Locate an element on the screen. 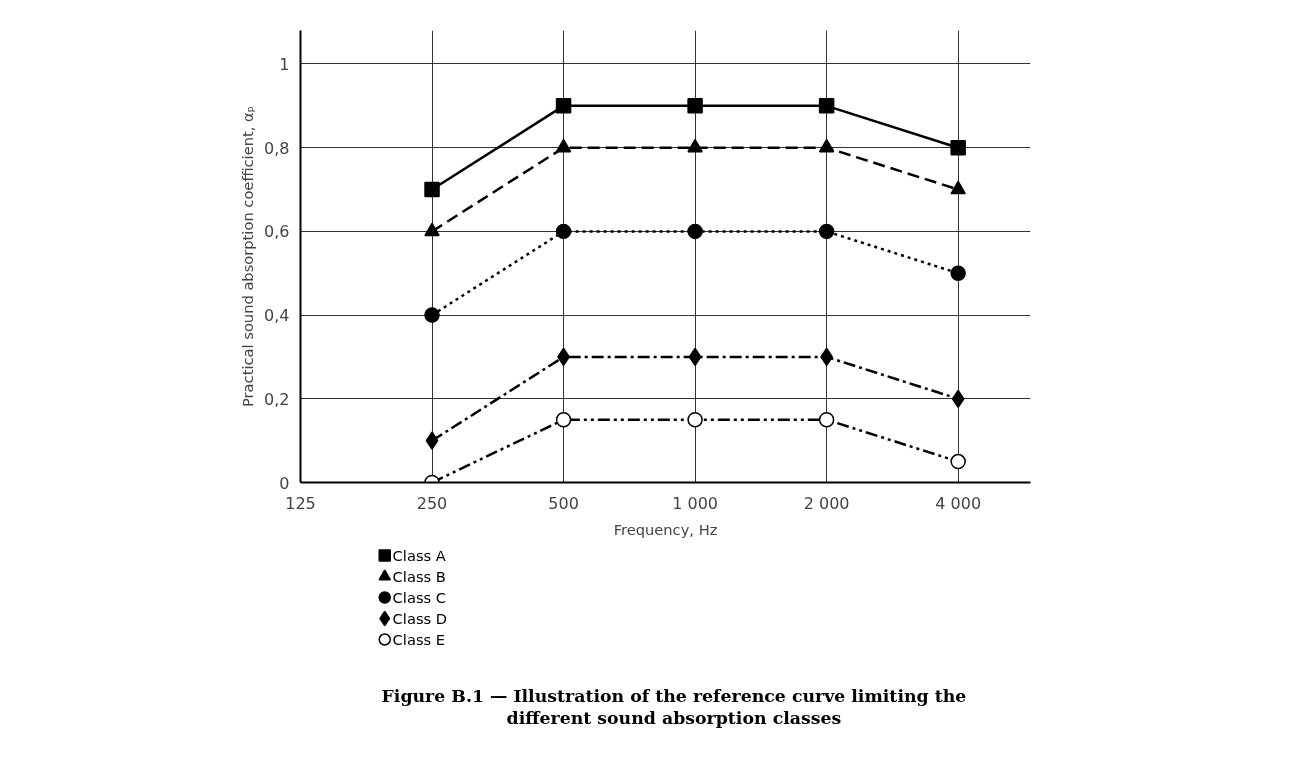 This screenshot has width=1316, height=762. y-tick-label: 0,2 is located at coordinates (277, 399).